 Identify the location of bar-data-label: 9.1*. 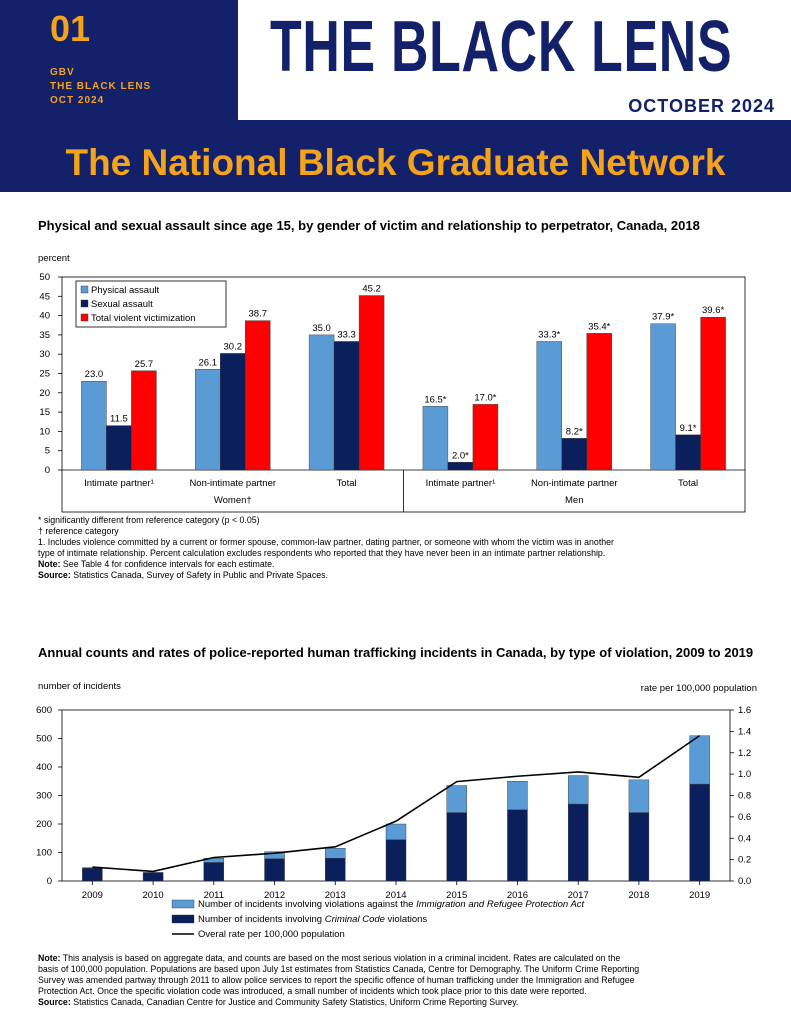
(688, 428).